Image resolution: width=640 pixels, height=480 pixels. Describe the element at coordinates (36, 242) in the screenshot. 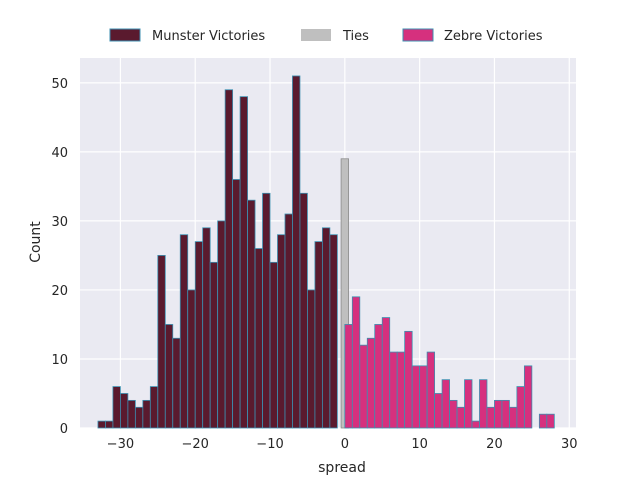

I see `y-axis-label: Count` at that location.